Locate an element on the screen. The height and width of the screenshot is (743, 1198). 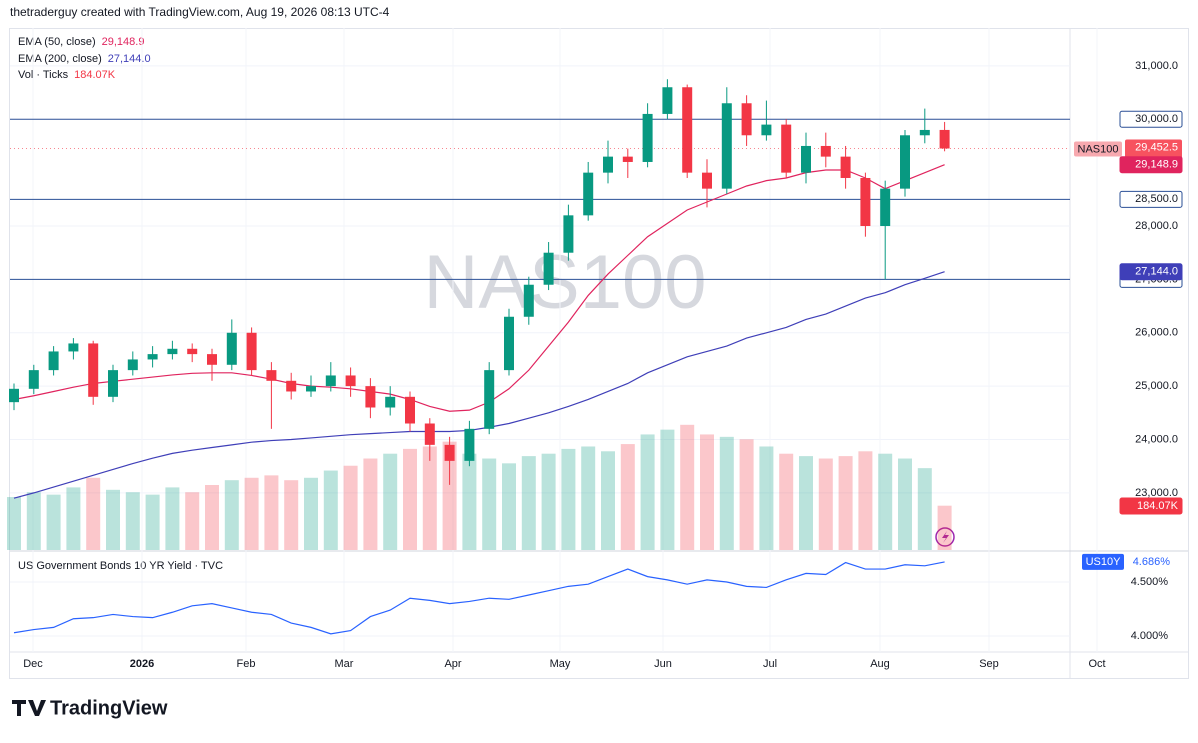
volume-label: 184.07K is located at coordinates (1158, 506).